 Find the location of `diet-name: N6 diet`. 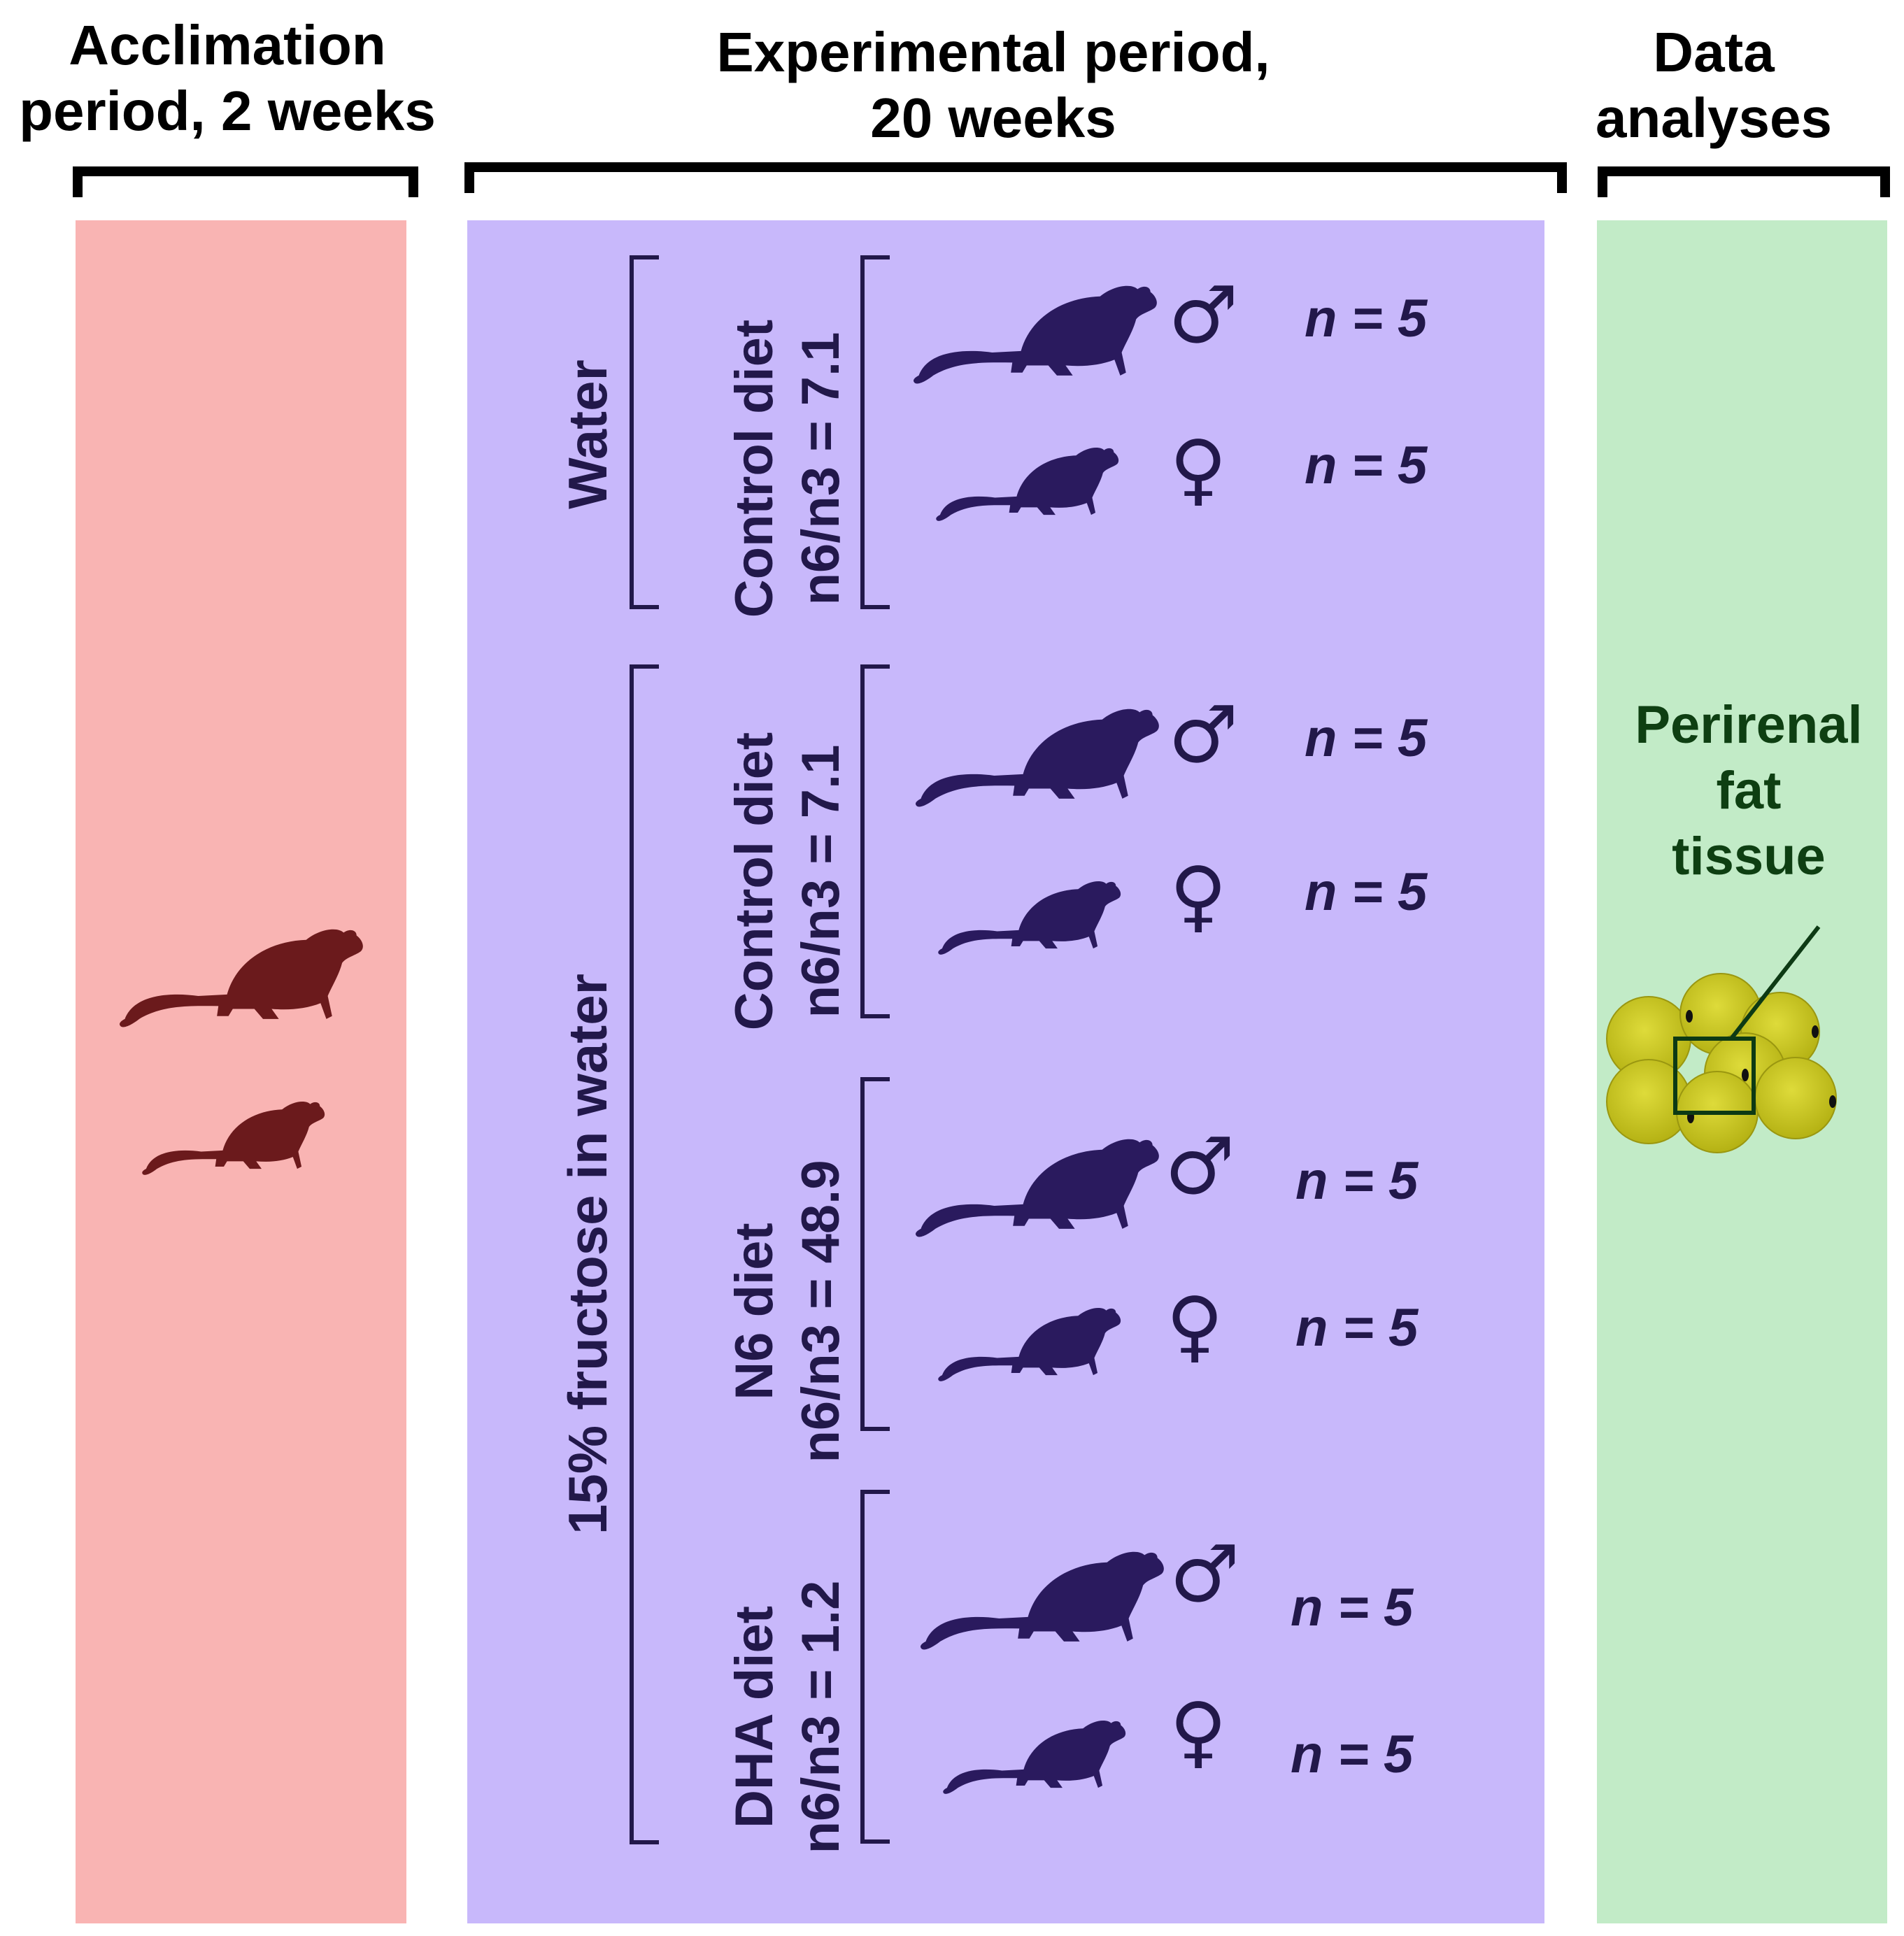

diet-name: N6 diet is located at coordinates (754, 1311).